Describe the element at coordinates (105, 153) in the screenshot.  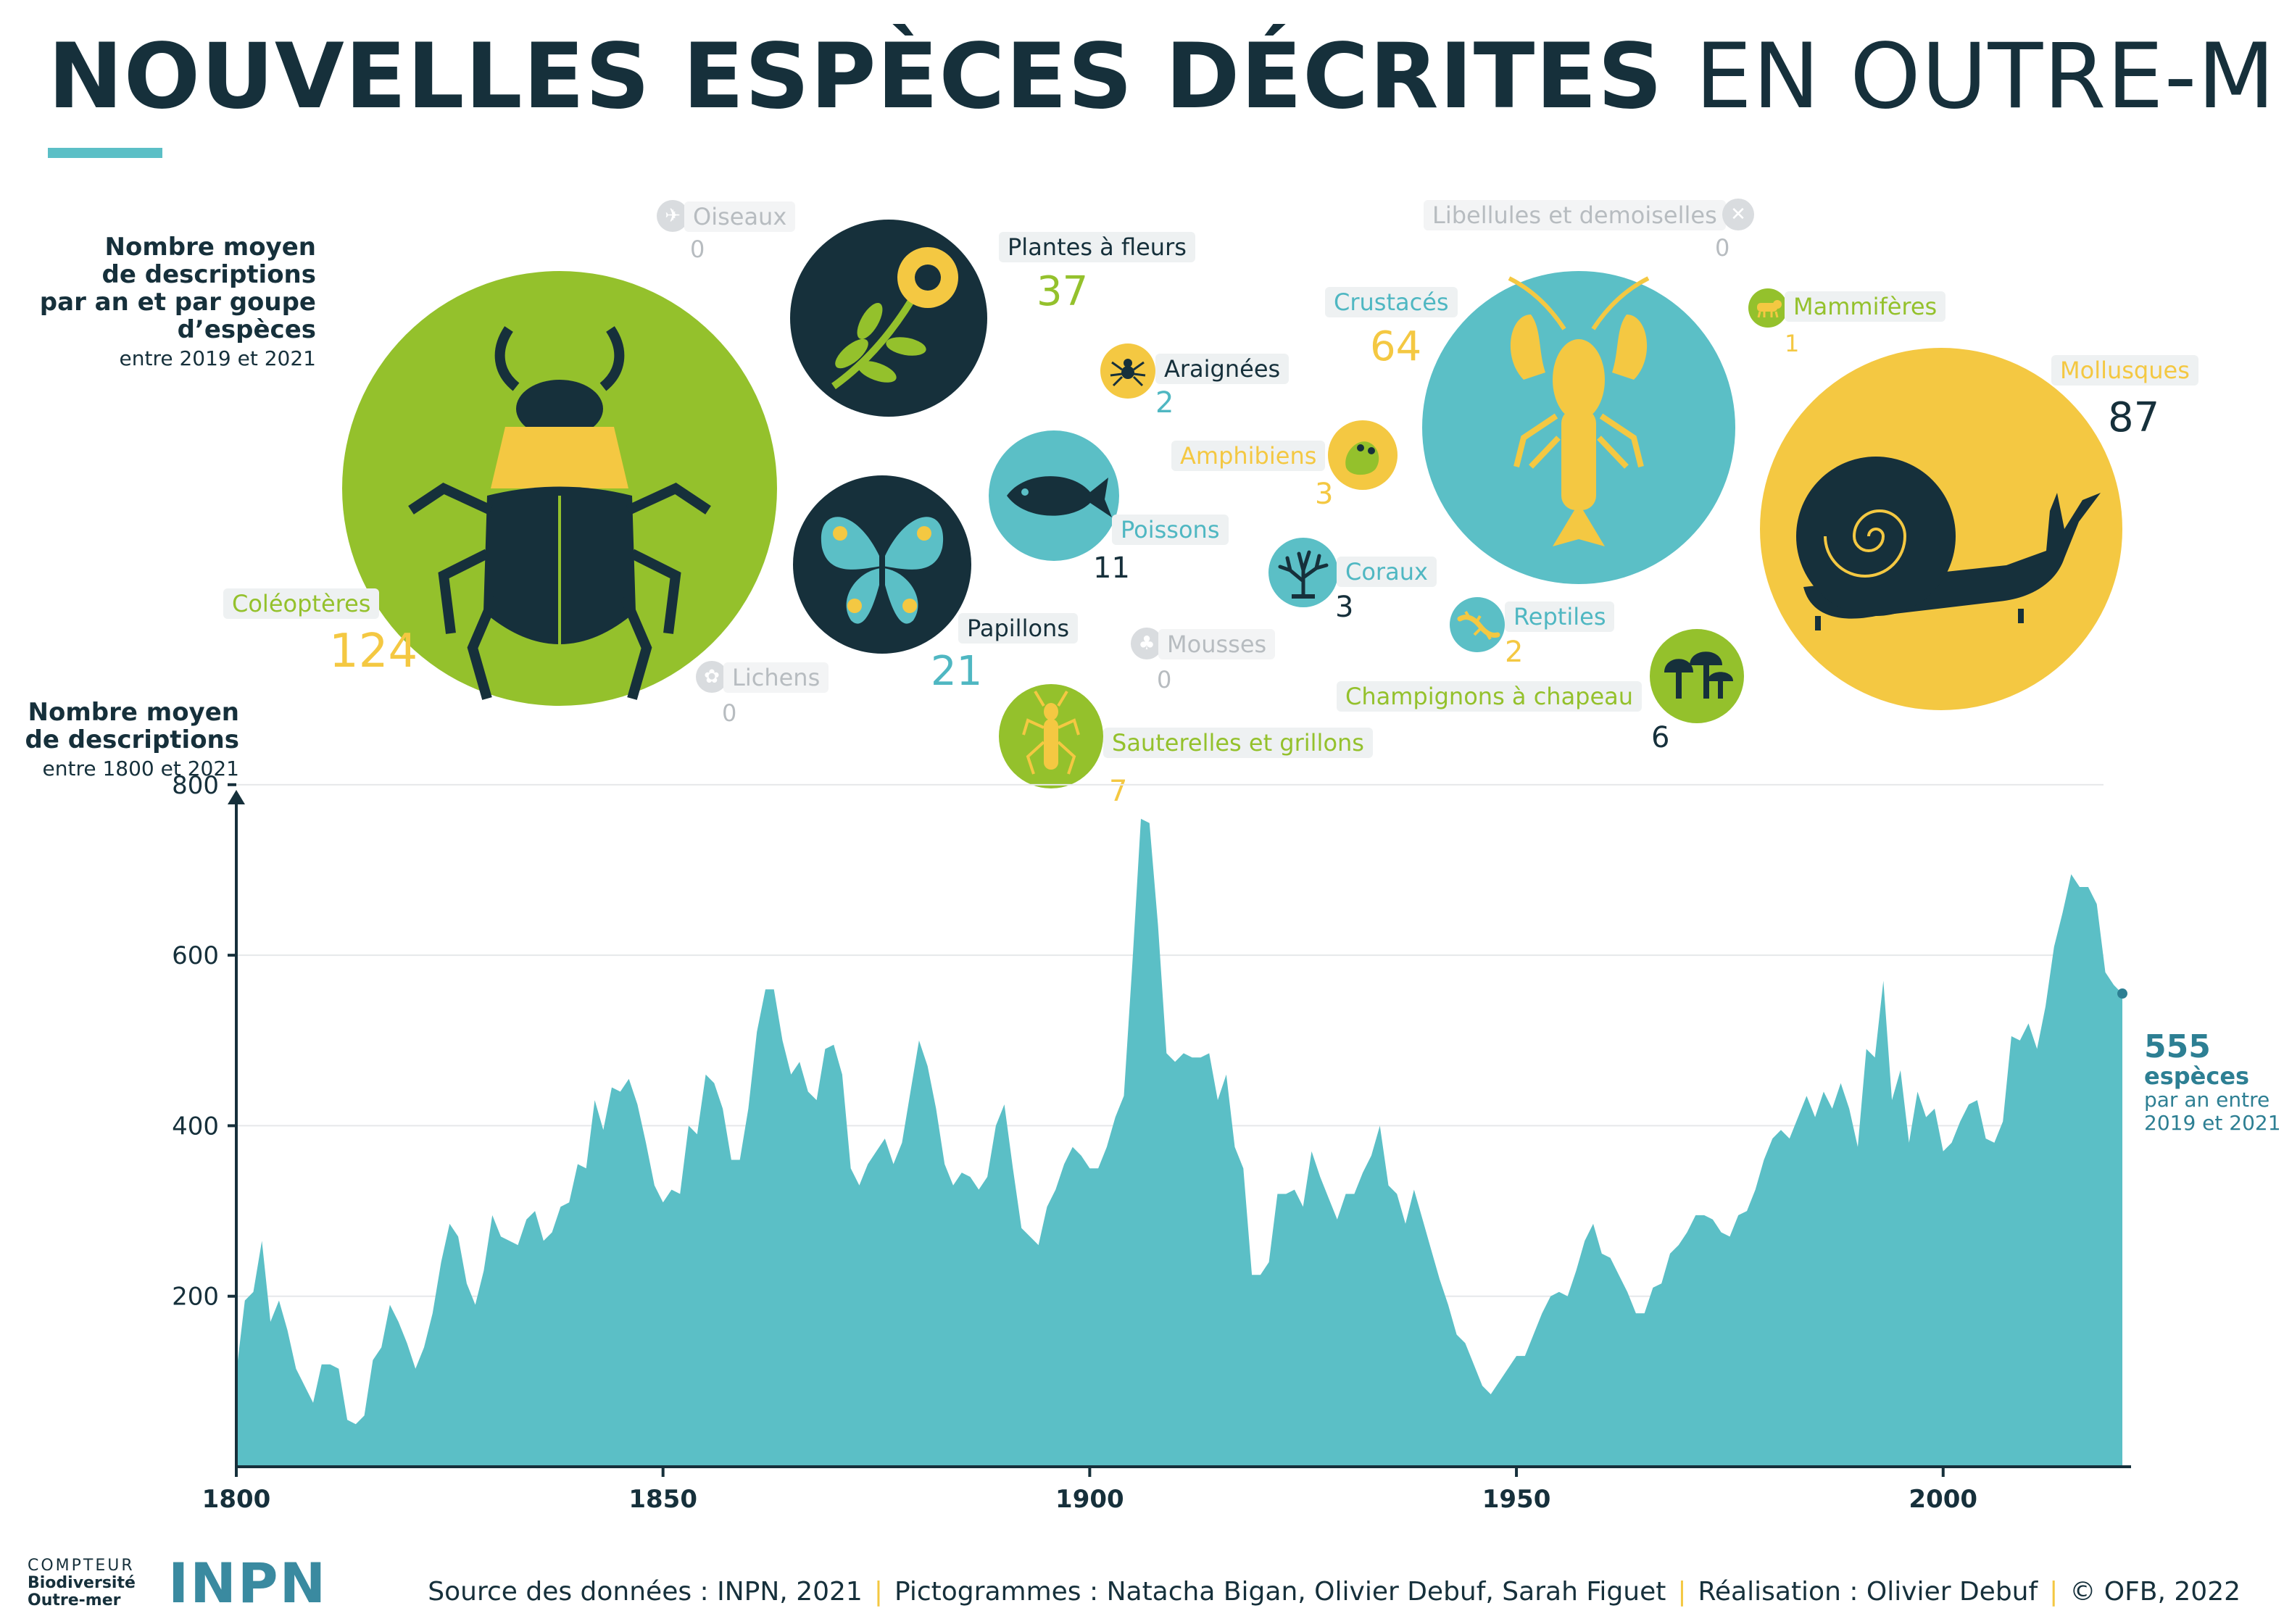
I see `title-underline` at that location.